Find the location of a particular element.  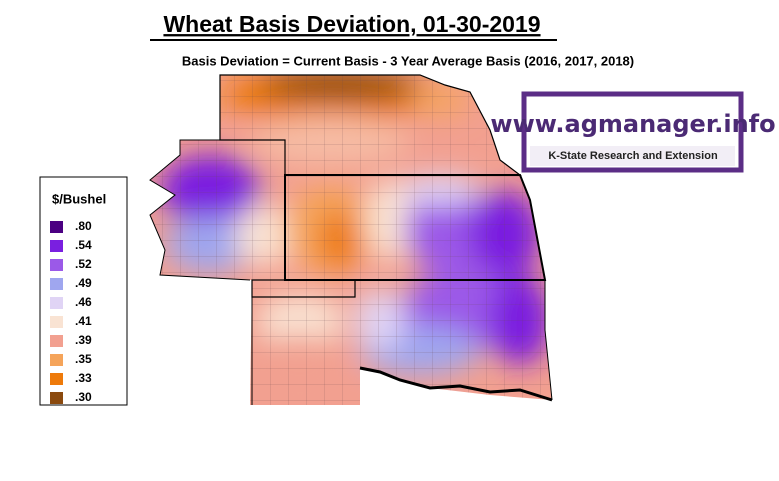

logo-org: K-State Research and Extension is located at coordinates (633, 156).